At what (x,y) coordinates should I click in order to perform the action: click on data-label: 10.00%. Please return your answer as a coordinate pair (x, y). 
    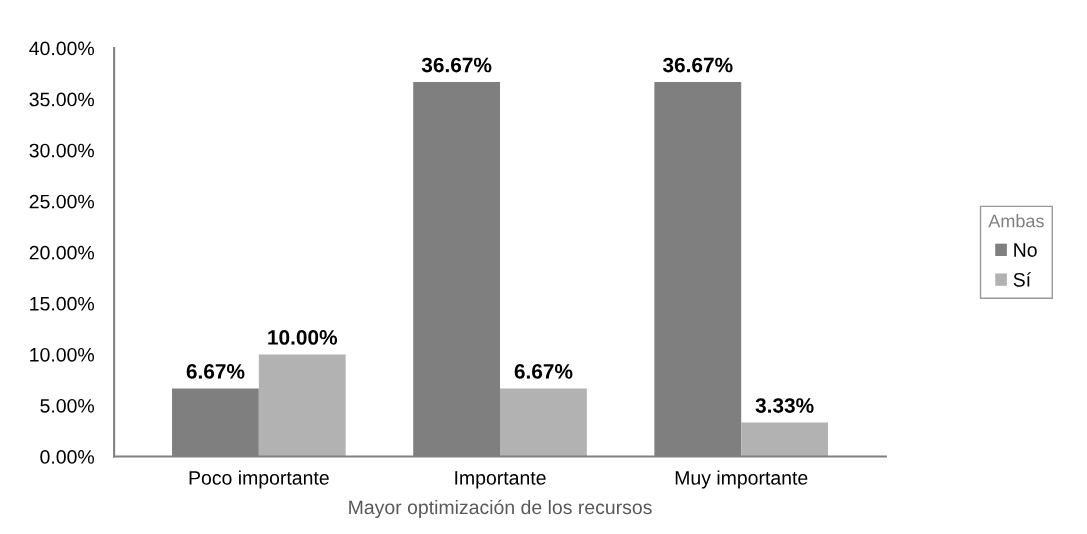
    Looking at the image, I should click on (303, 337).